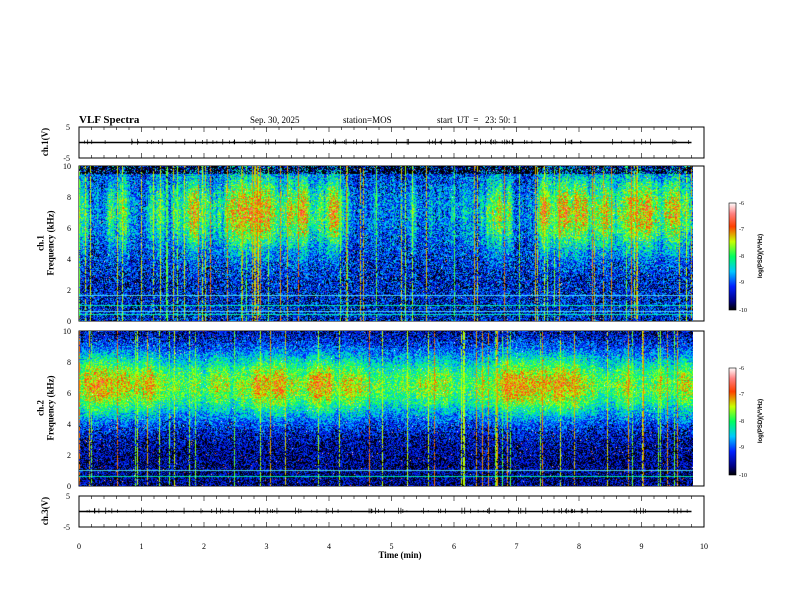  Describe the element at coordinates (68, 496) in the screenshot. I see `ch3-voltage-ytick-top: 5` at that location.